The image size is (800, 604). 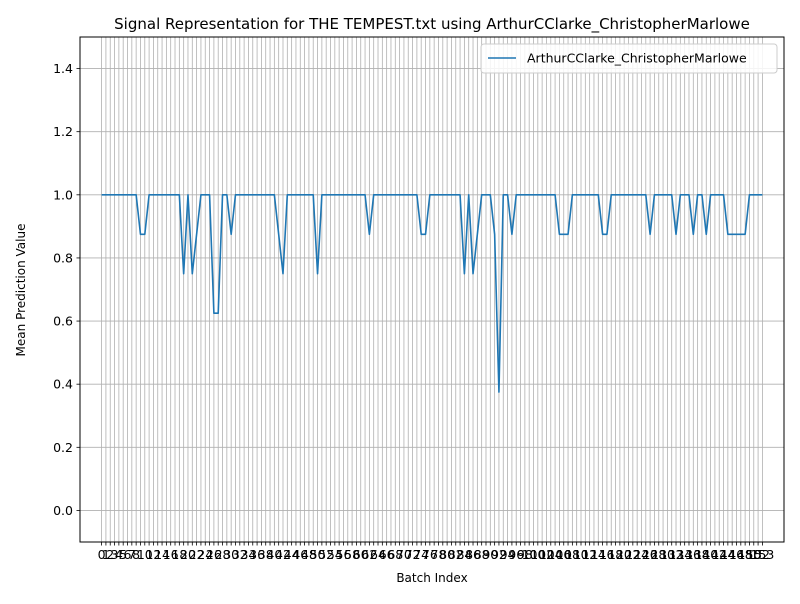 I want to click on x-tick-label: 4, so click(x=119, y=554).